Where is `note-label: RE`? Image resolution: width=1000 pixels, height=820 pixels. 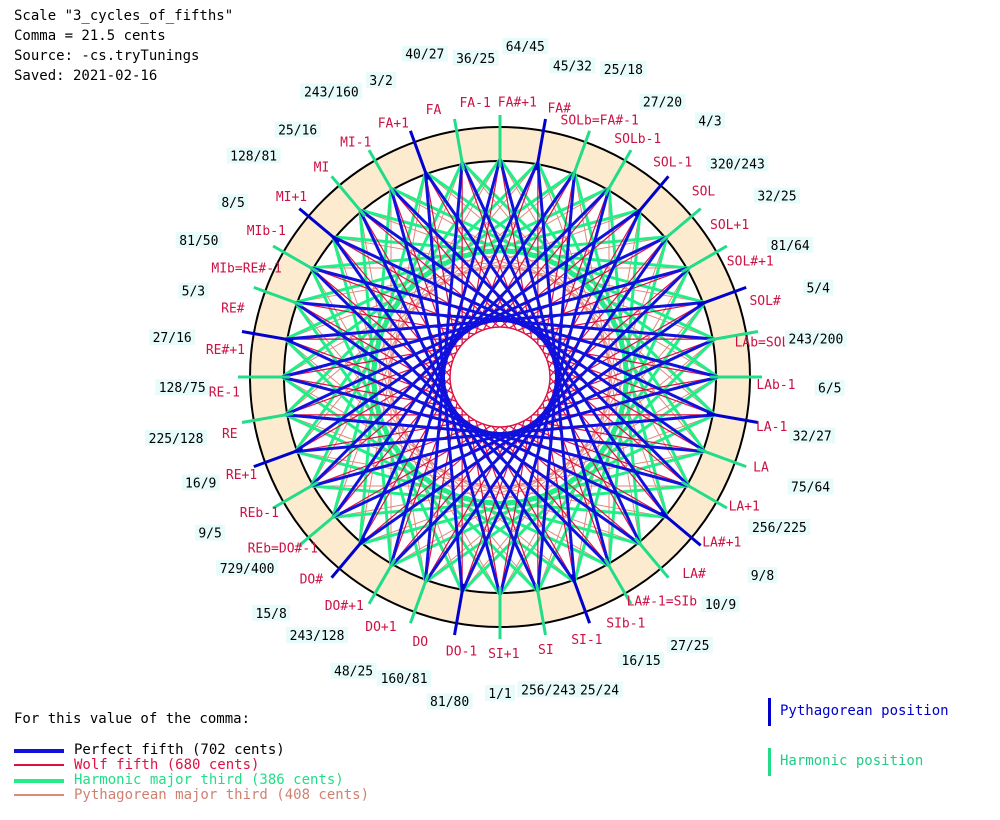 note-label: RE is located at coordinates (230, 434).